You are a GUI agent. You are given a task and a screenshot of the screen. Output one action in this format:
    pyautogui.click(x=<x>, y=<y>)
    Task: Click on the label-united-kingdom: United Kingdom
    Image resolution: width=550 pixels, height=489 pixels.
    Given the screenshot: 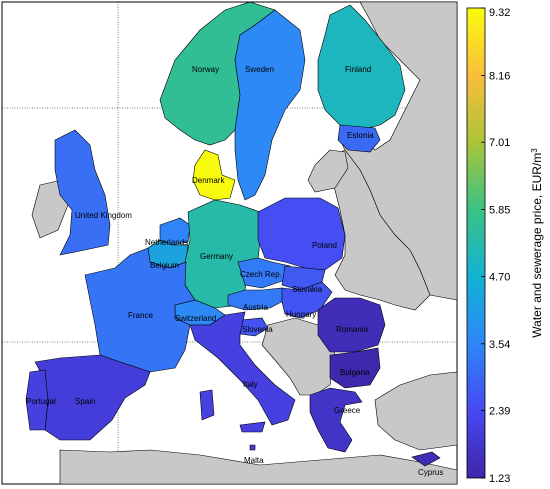 What is the action you would take?
    pyautogui.click(x=103, y=215)
    